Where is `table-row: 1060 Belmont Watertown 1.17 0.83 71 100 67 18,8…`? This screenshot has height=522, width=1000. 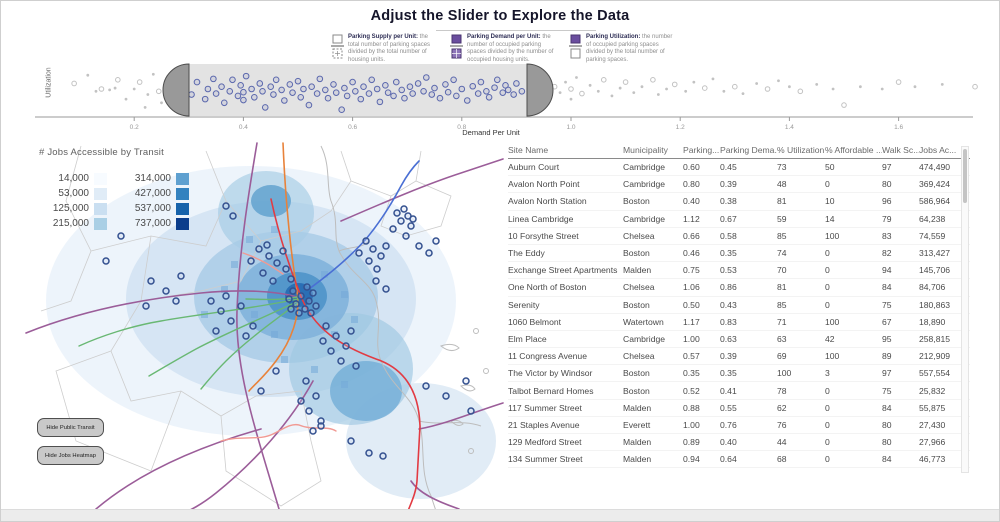
table-row: 1060 Belmont Watertown 1.17 0.83 71 100 67 18,8… is located at coordinates (739, 322).